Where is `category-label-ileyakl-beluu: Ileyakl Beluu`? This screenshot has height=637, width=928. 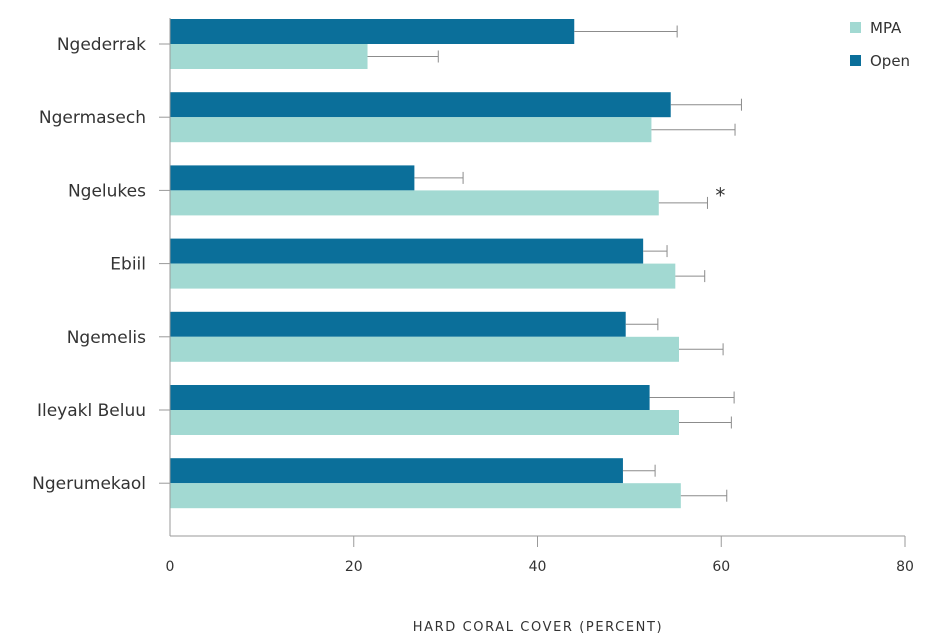
category-label-ileyakl-beluu: Ileyakl Beluu is located at coordinates (91, 411).